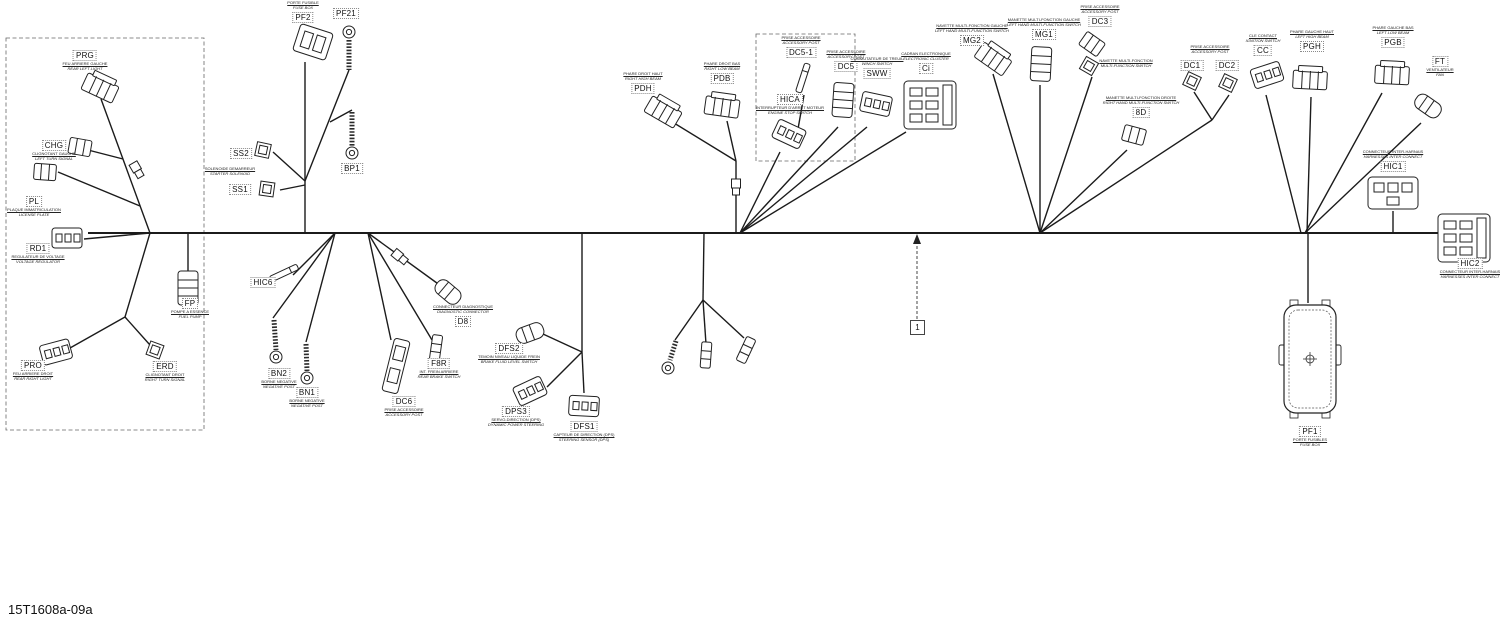 The height and width of the screenshot is (625, 1500). I want to click on component-code: PF21, so click(346, 13).